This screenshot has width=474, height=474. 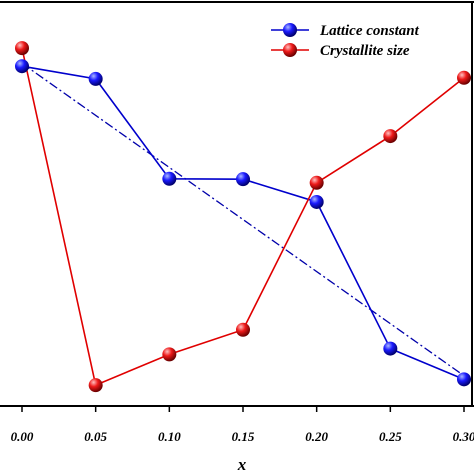 What do you see at coordinates (243, 436) in the screenshot?
I see `x-tick-label: 0.15` at bounding box center [243, 436].